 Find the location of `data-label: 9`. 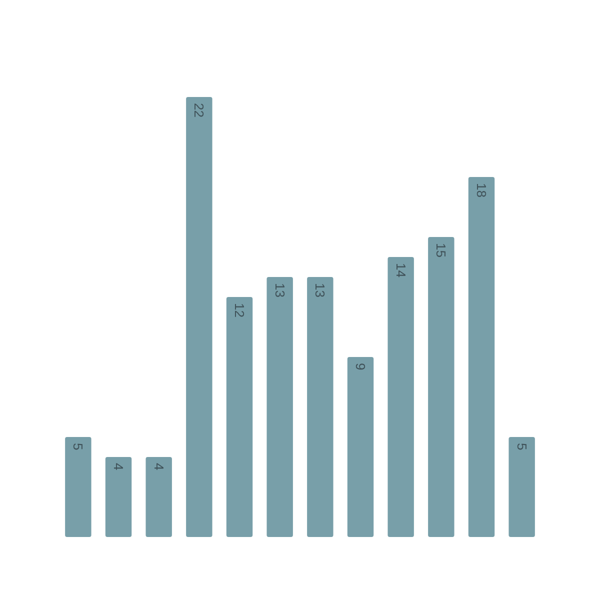

data-label: 9 is located at coordinates (360, 366).